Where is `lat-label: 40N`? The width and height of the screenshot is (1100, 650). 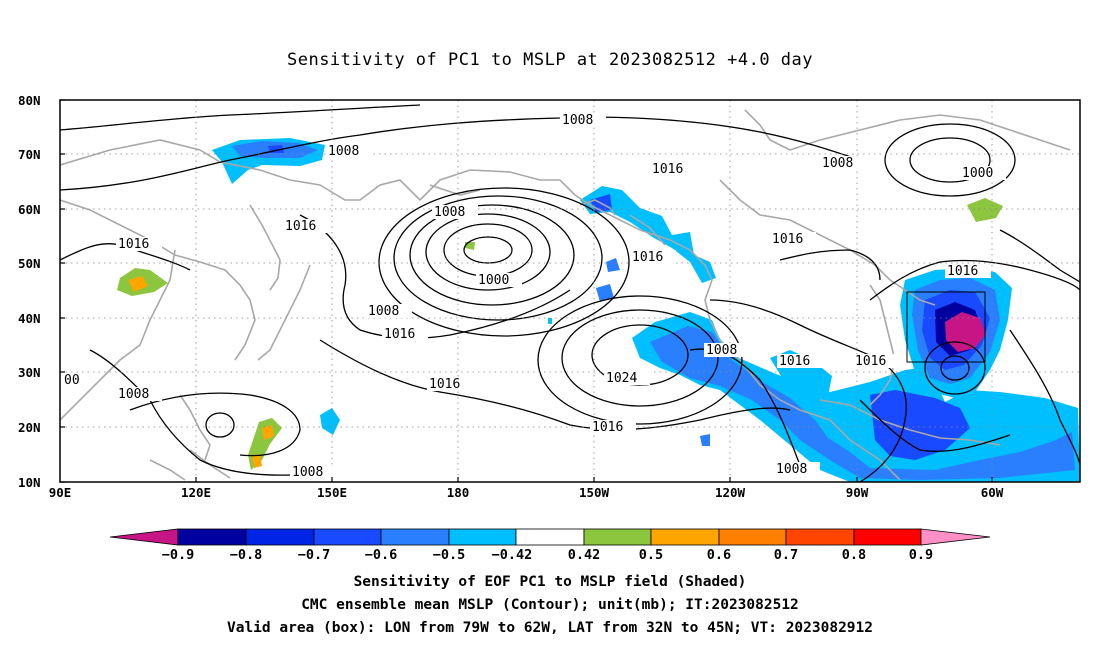 lat-label: 40N is located at coordinates (29, 318).